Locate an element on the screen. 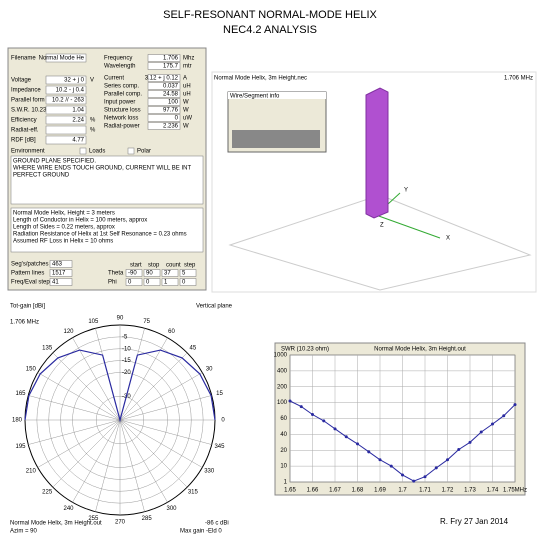 The width and height of the screenshot is (540, 538). angle-label: 195 is located at coordinates (21, 447).